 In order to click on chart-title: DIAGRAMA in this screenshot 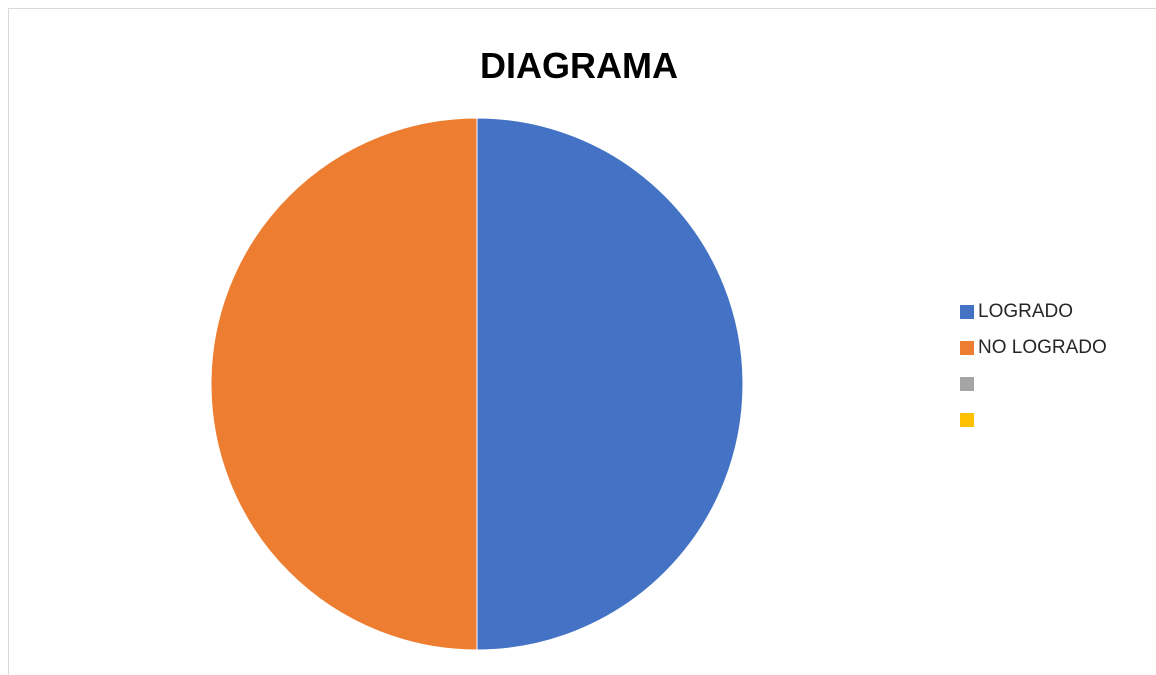, I will do `click(579, 65)`.